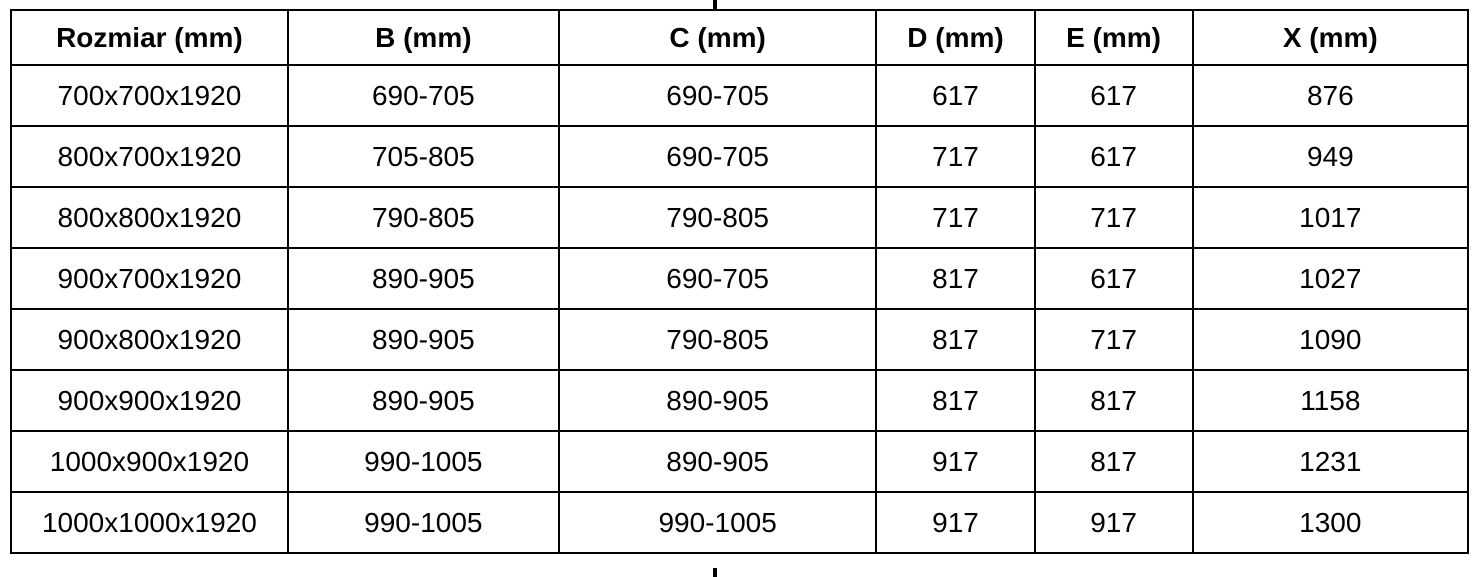 This screenshot has height=577, width=1479. I want to click on cell-b: 705-805, so click(423, 156).